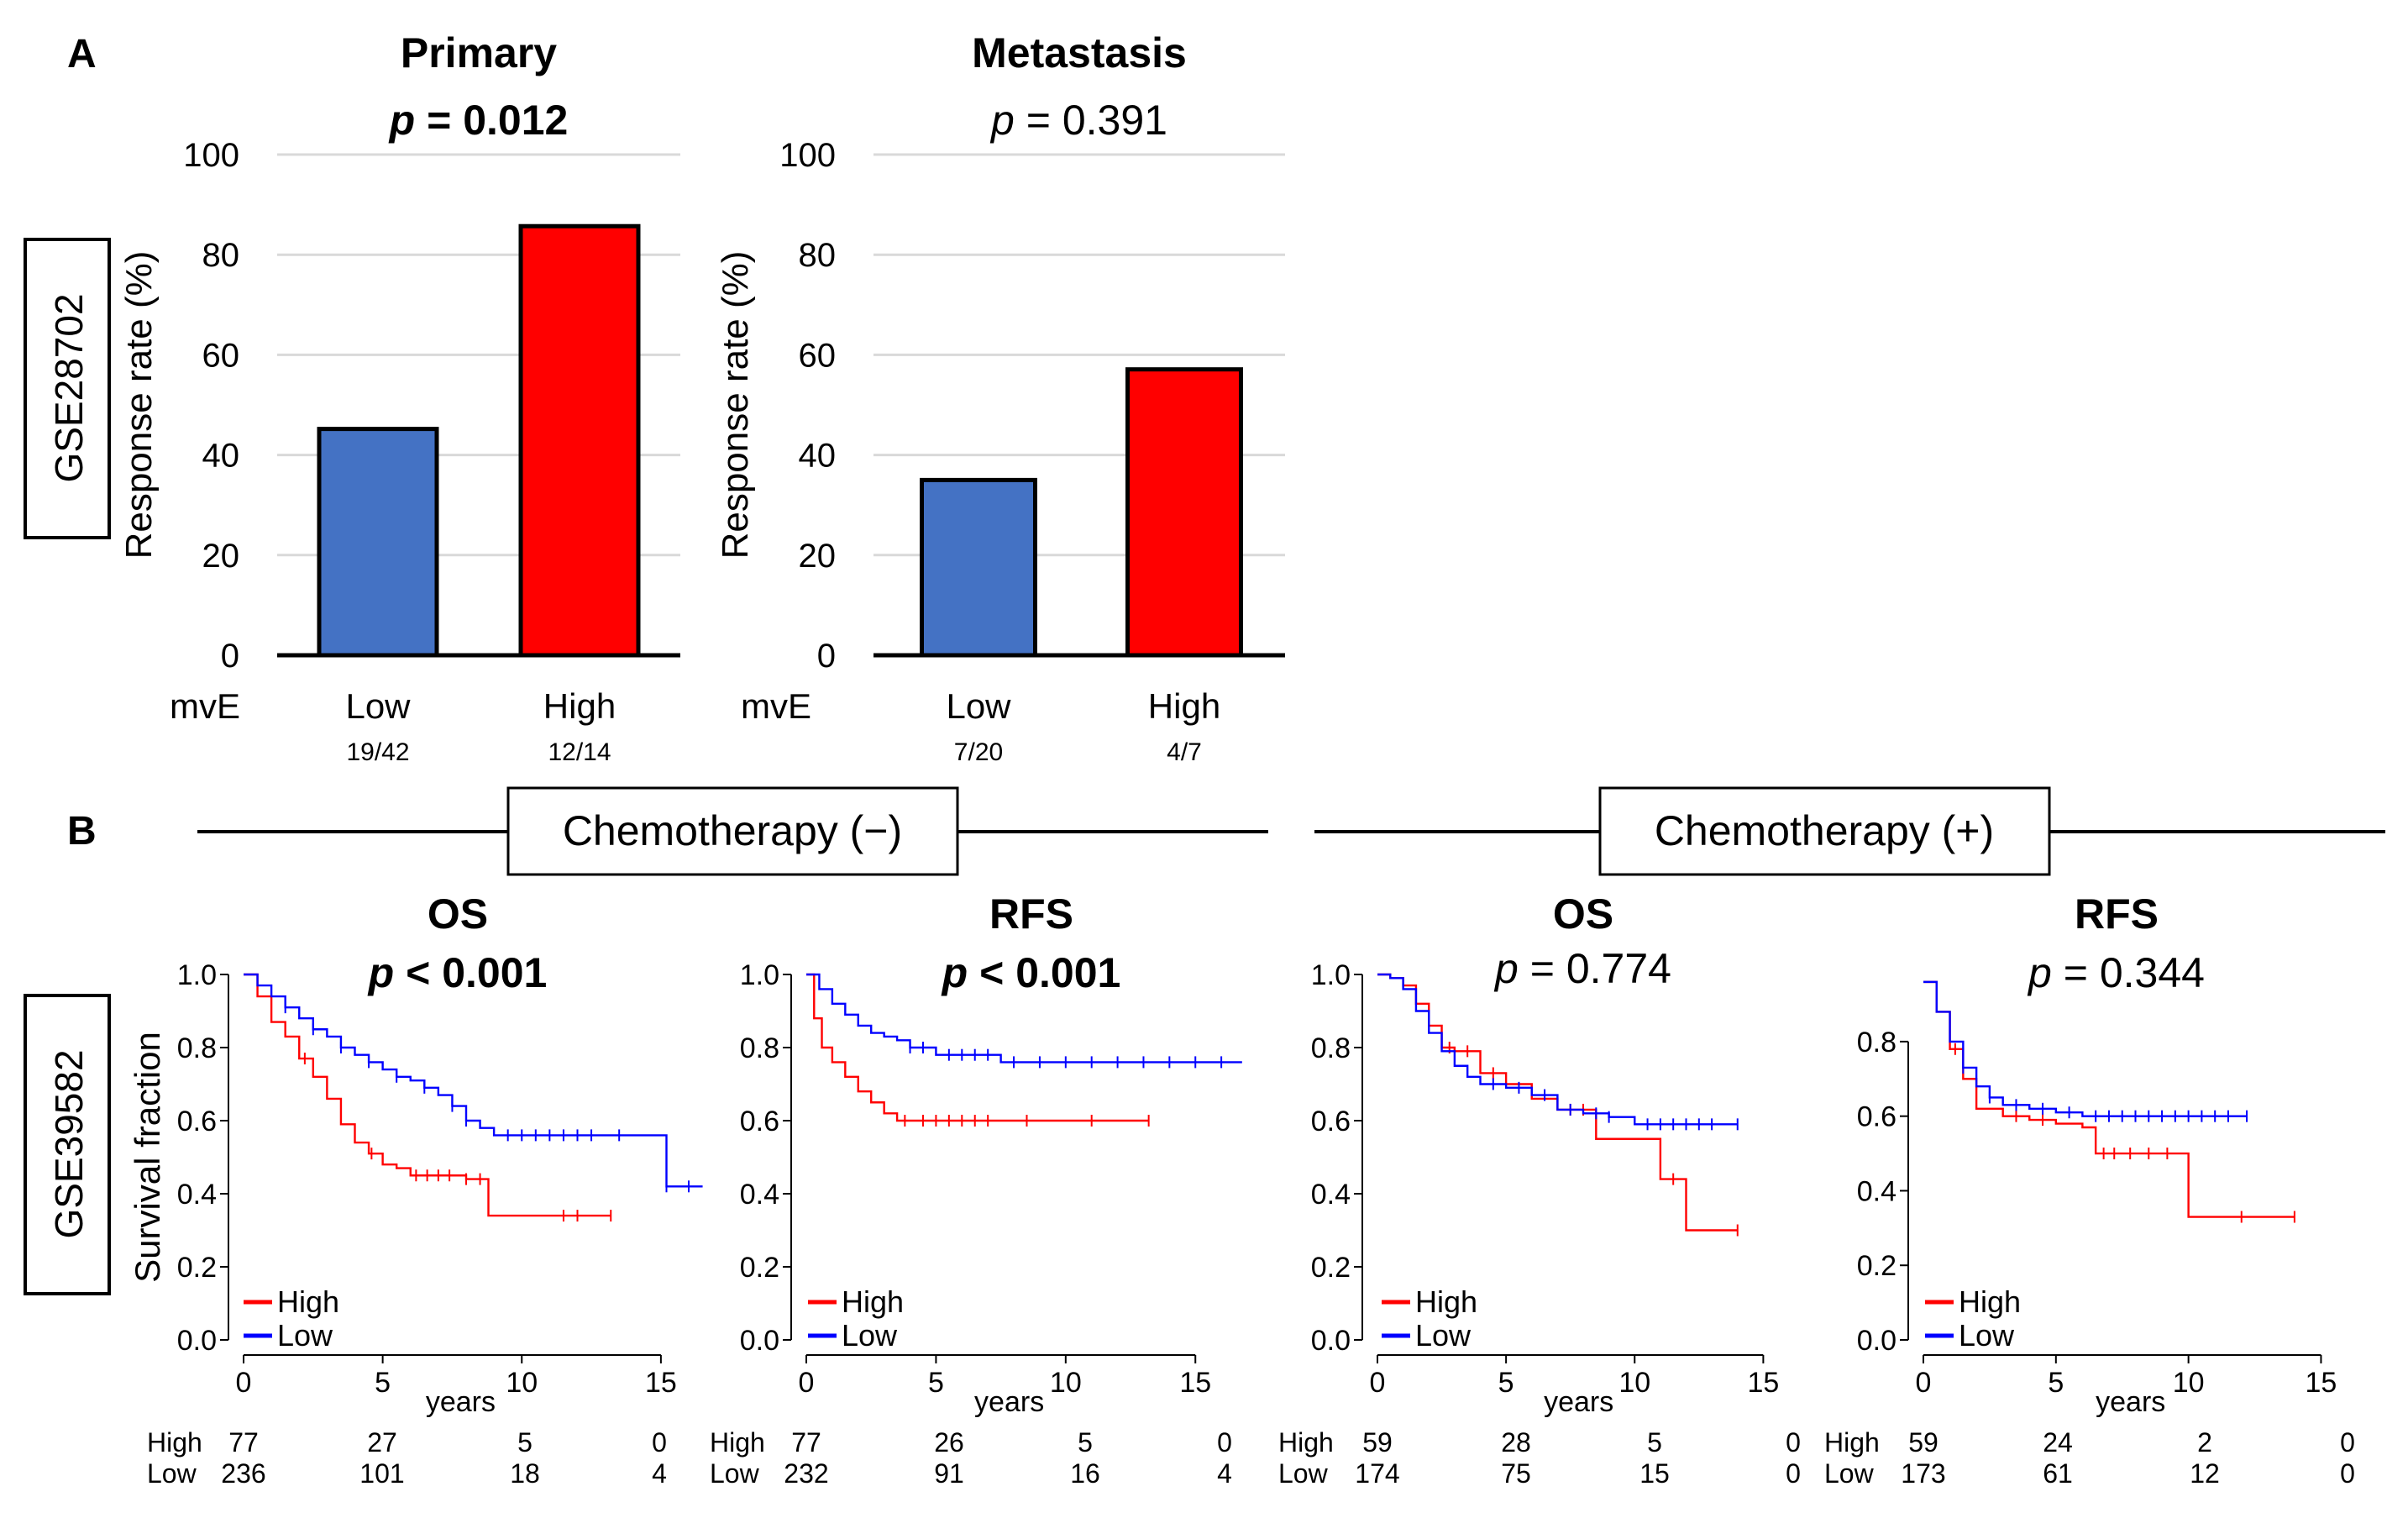  I want to click on group-label-a2: mvE, so click(776, 706).